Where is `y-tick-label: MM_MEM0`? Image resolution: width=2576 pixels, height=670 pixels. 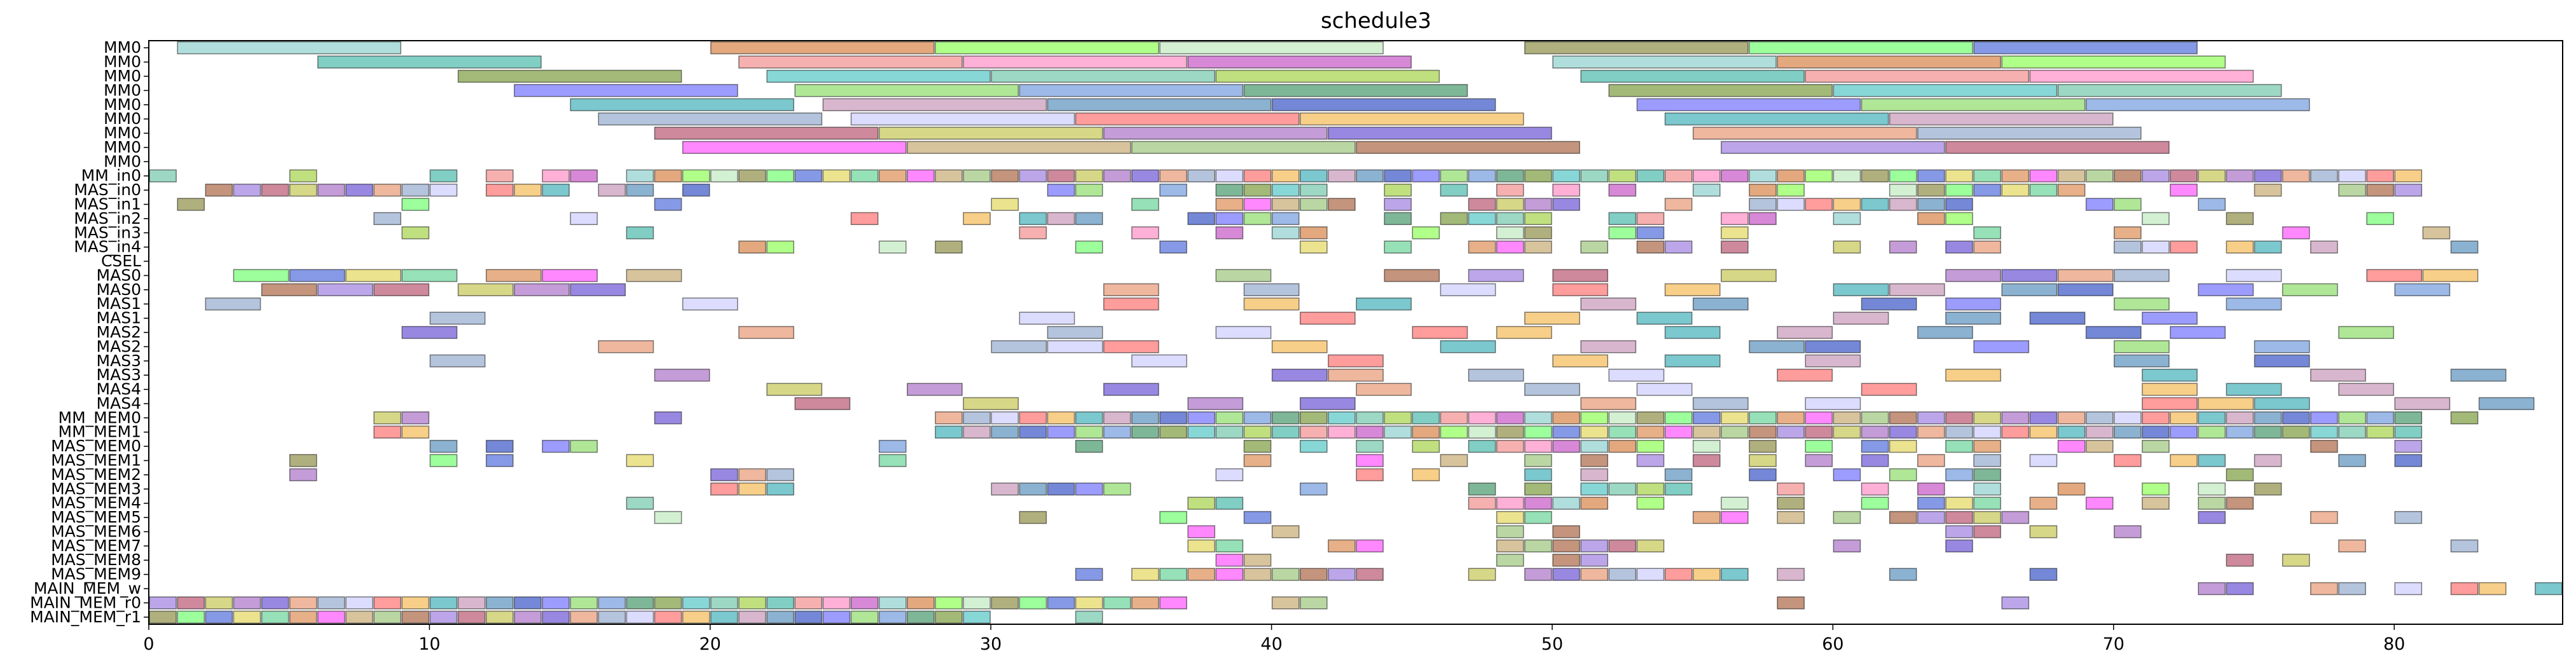 y-tick-label: MM_MEM0 is located at coordinates (100, 417).